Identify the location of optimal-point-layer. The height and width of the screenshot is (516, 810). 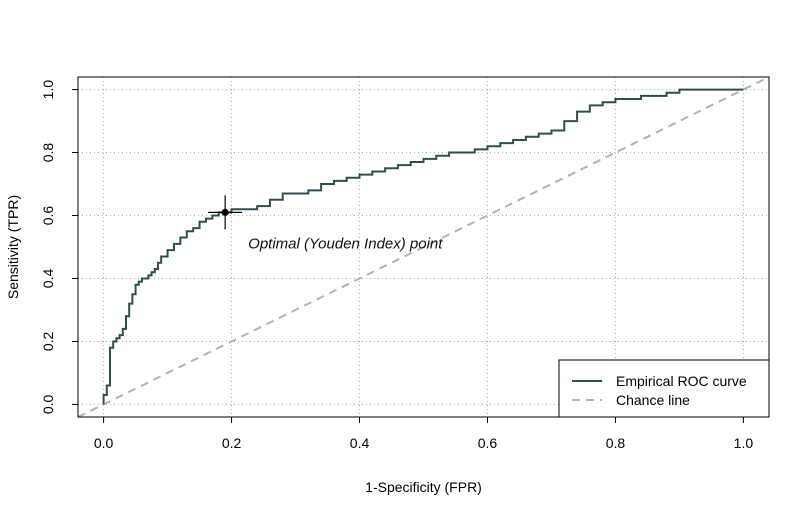
(225, 212).